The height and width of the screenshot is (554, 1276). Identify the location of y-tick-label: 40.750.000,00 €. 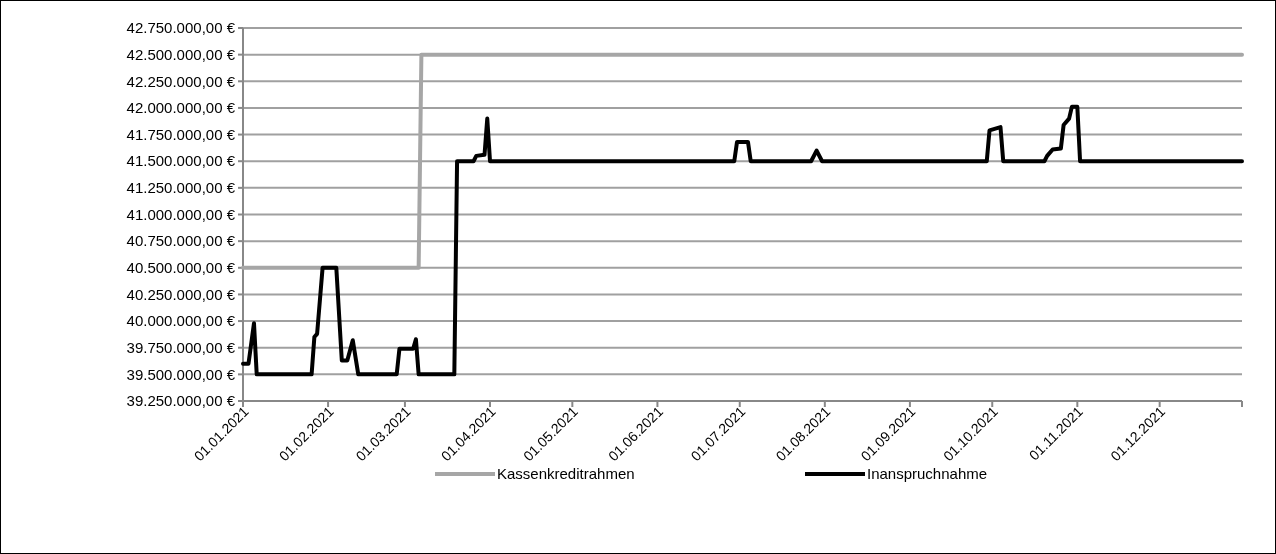
(181, 241).